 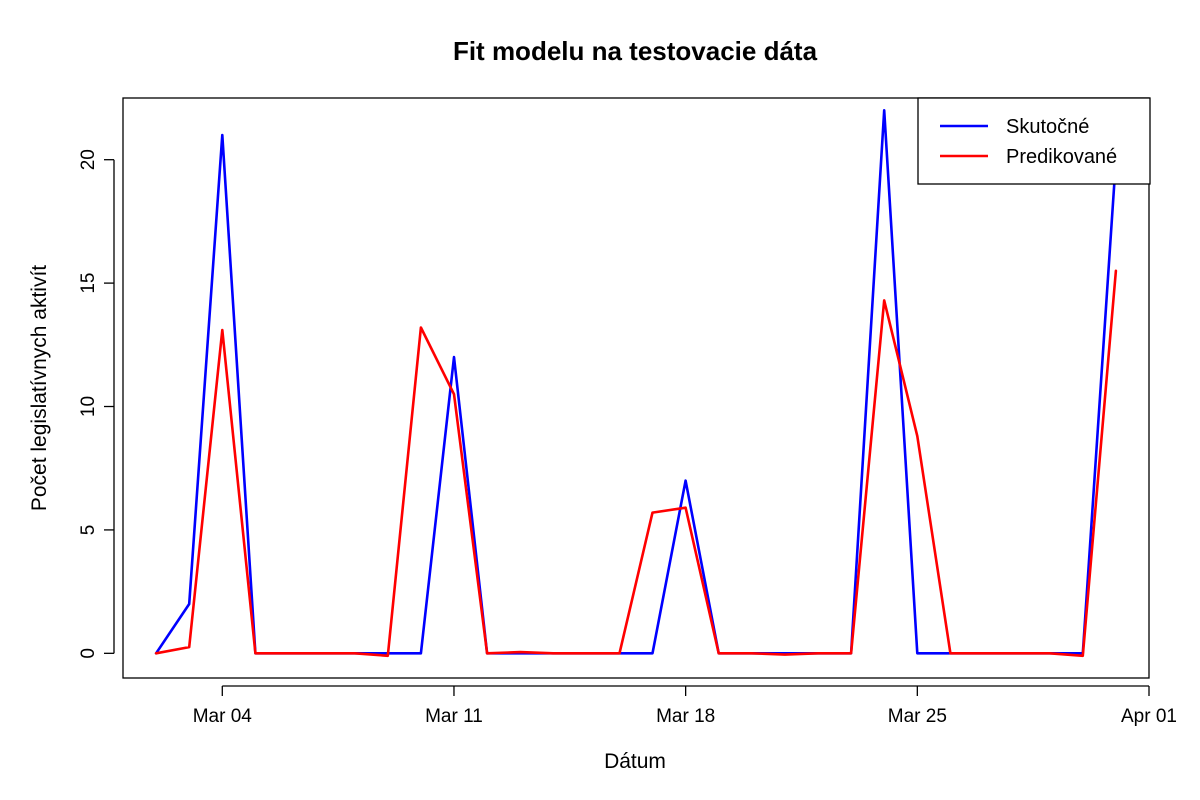 I want to click on legend-box, so click(x=1034, y=141).